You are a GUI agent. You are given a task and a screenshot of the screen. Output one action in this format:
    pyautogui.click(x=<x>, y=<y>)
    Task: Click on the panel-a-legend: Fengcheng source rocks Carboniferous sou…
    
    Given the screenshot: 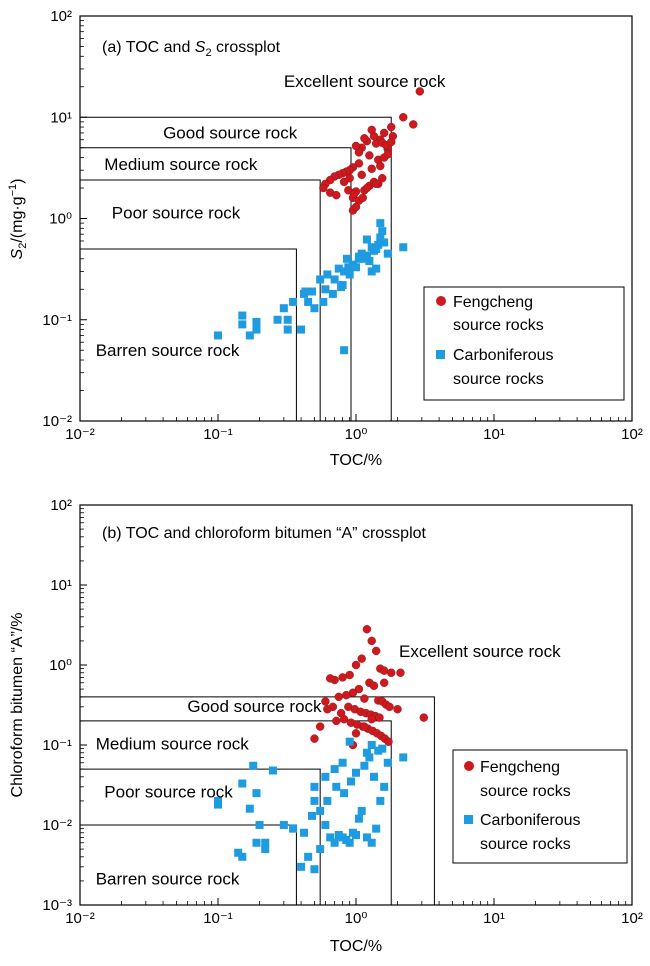 What is the action you would take?
    pyautogui.click(x=524, y=343)
    